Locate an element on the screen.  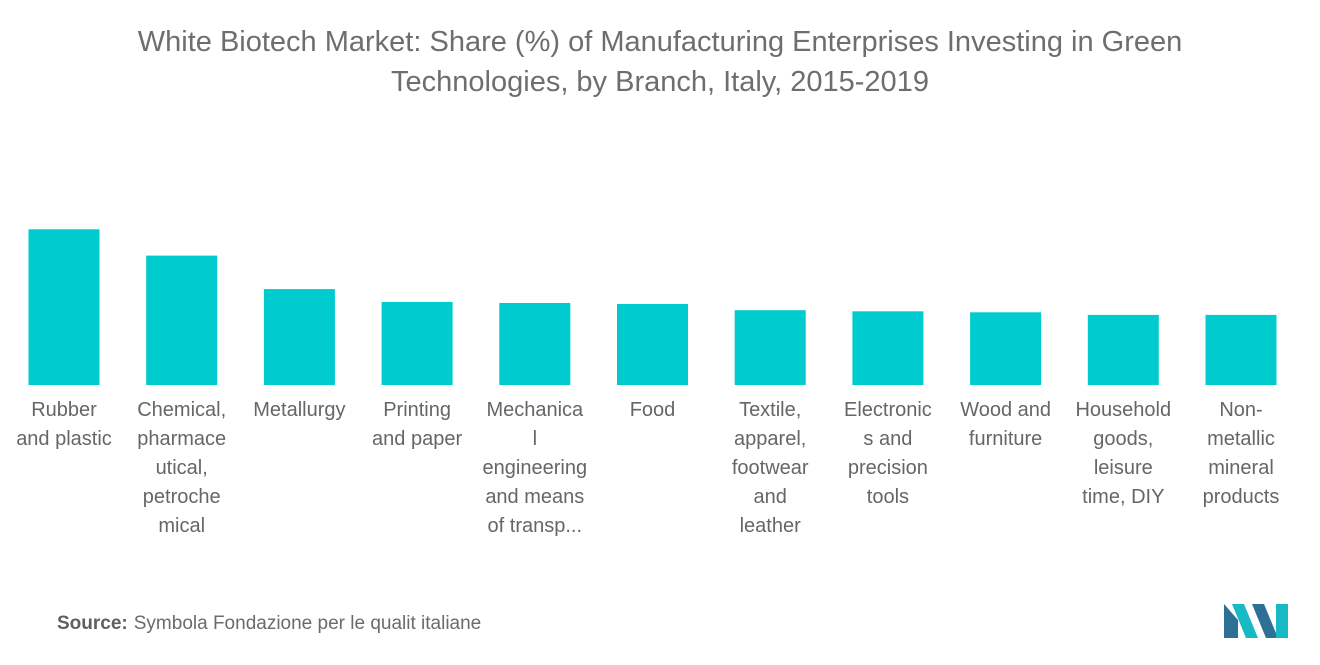
category-label-8: Wood and furniture is located at coordinates (1005, 424).